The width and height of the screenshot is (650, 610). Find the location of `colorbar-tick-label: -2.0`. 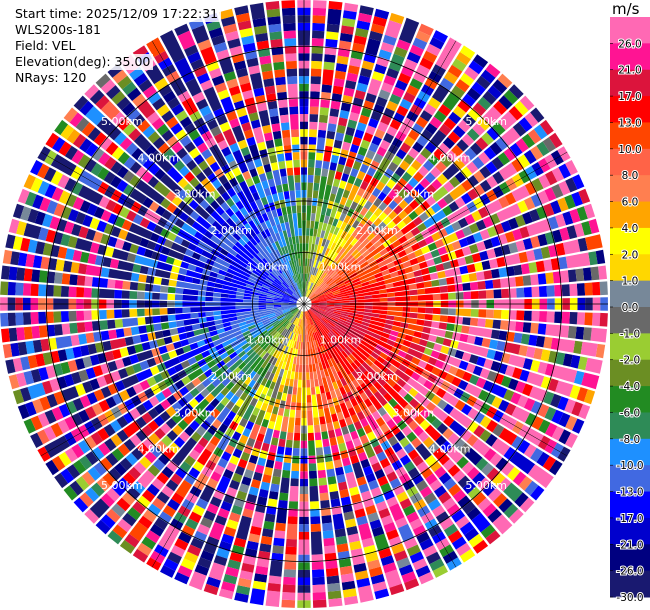

colorbar-tick-label: -2.0 is located at coordinates (630, 361).